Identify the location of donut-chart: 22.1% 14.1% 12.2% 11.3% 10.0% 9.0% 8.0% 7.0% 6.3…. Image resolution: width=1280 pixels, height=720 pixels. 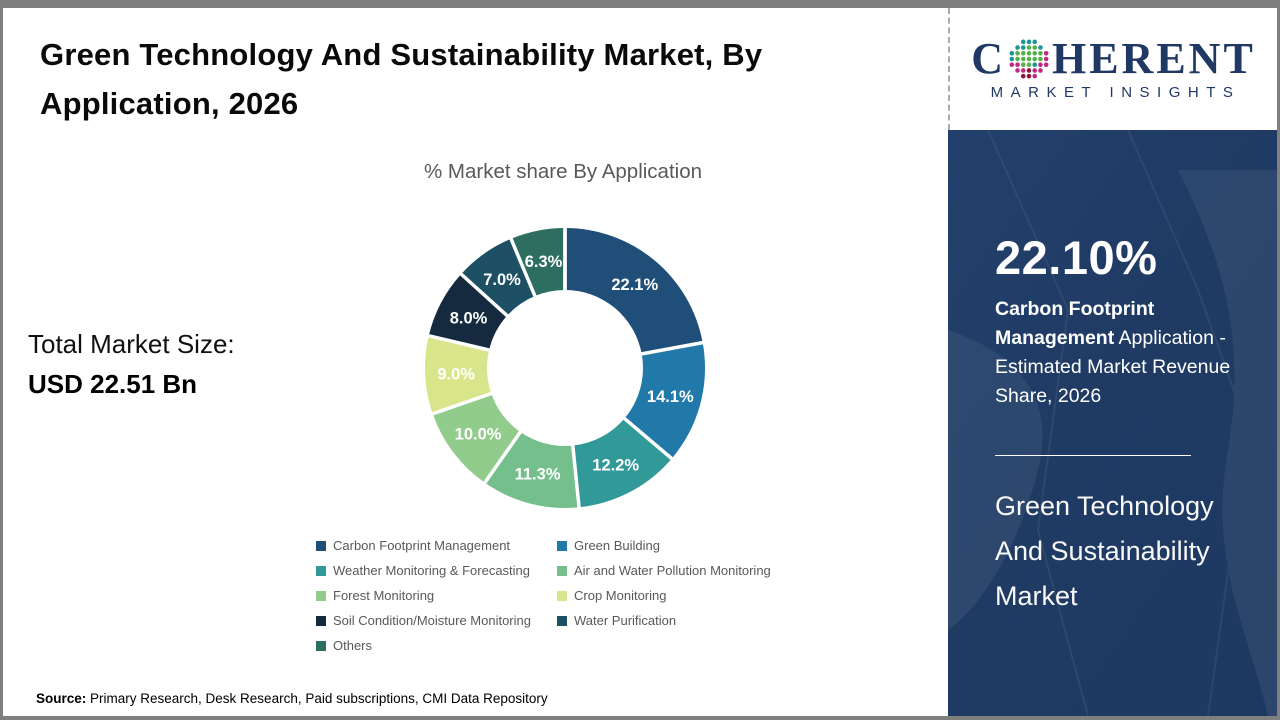
(565, 368).